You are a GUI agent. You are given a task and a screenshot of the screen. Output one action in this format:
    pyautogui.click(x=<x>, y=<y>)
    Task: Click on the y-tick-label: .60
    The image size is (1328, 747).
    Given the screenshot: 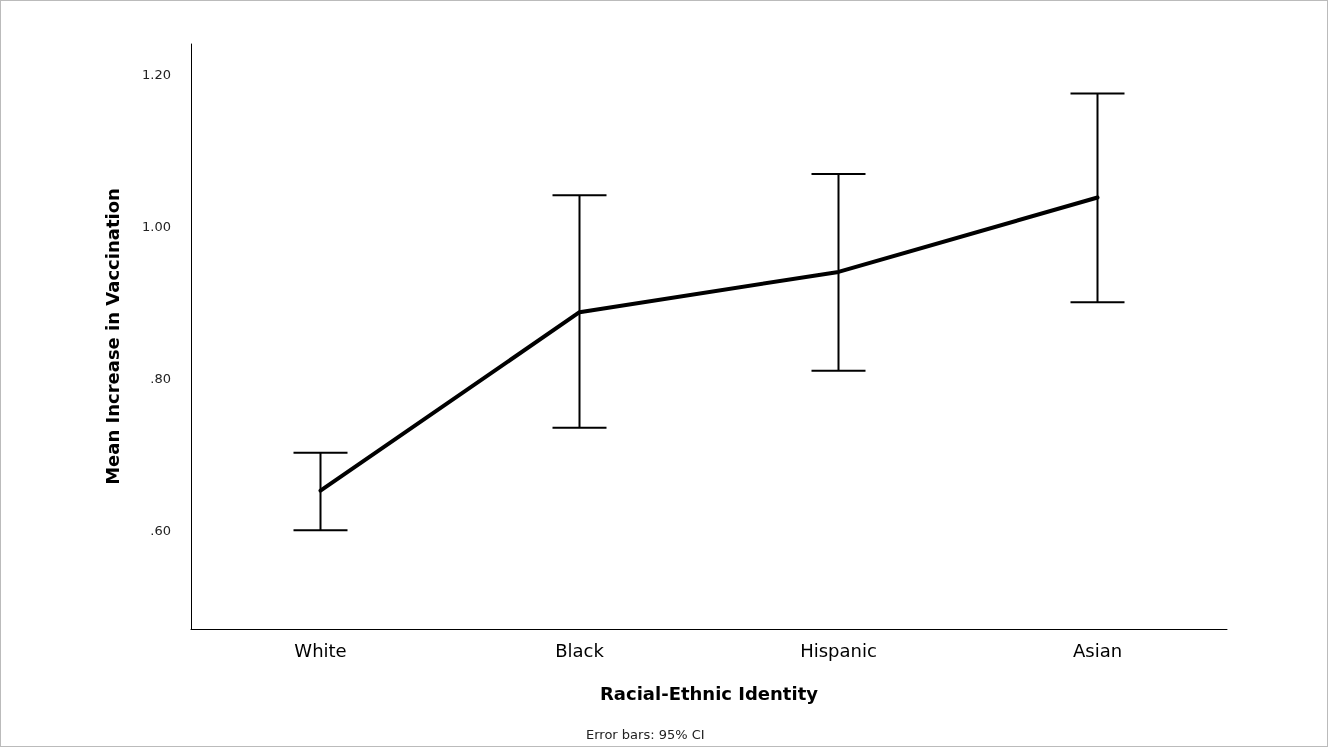 What is the action you would take?
    pyautogui.click(x=160, y=530)
    